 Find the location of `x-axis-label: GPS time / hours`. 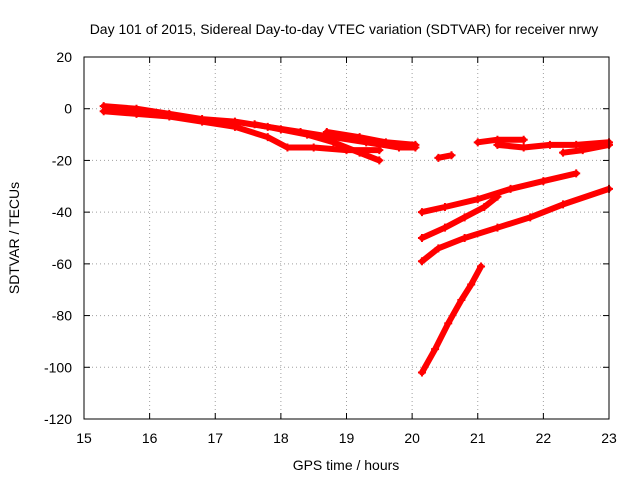

x-axis-label: GPS time / hours is located at coordinates (346, 465).